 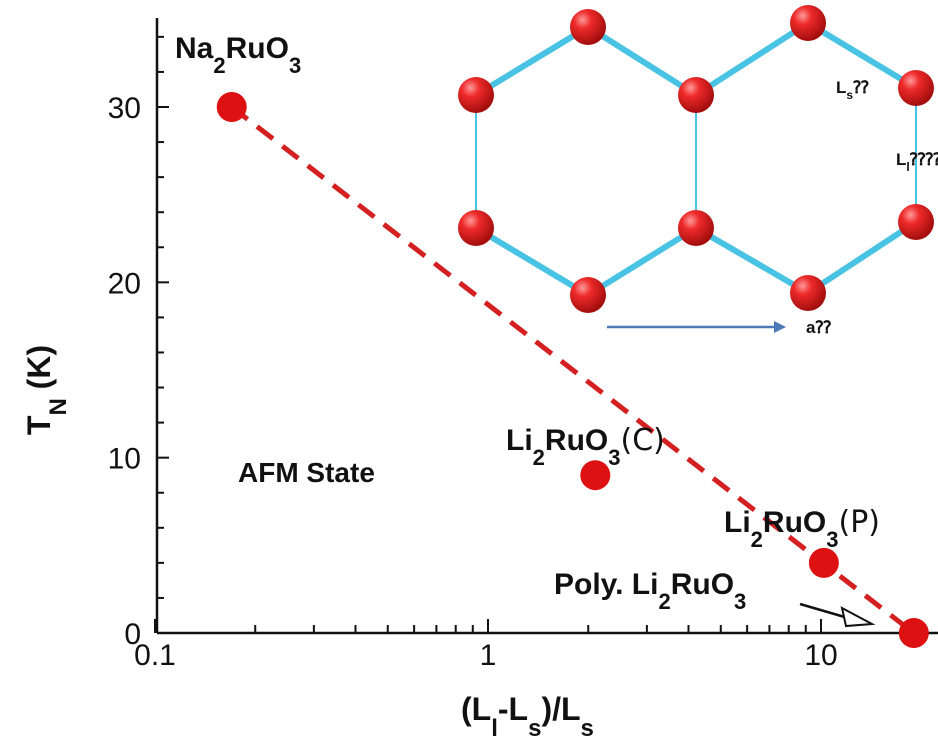 What do you see at coordinates (238, 55) in the screenshot?
I see `label-na2ruo3: Na2RuO3` at bounding box center [238, 55].